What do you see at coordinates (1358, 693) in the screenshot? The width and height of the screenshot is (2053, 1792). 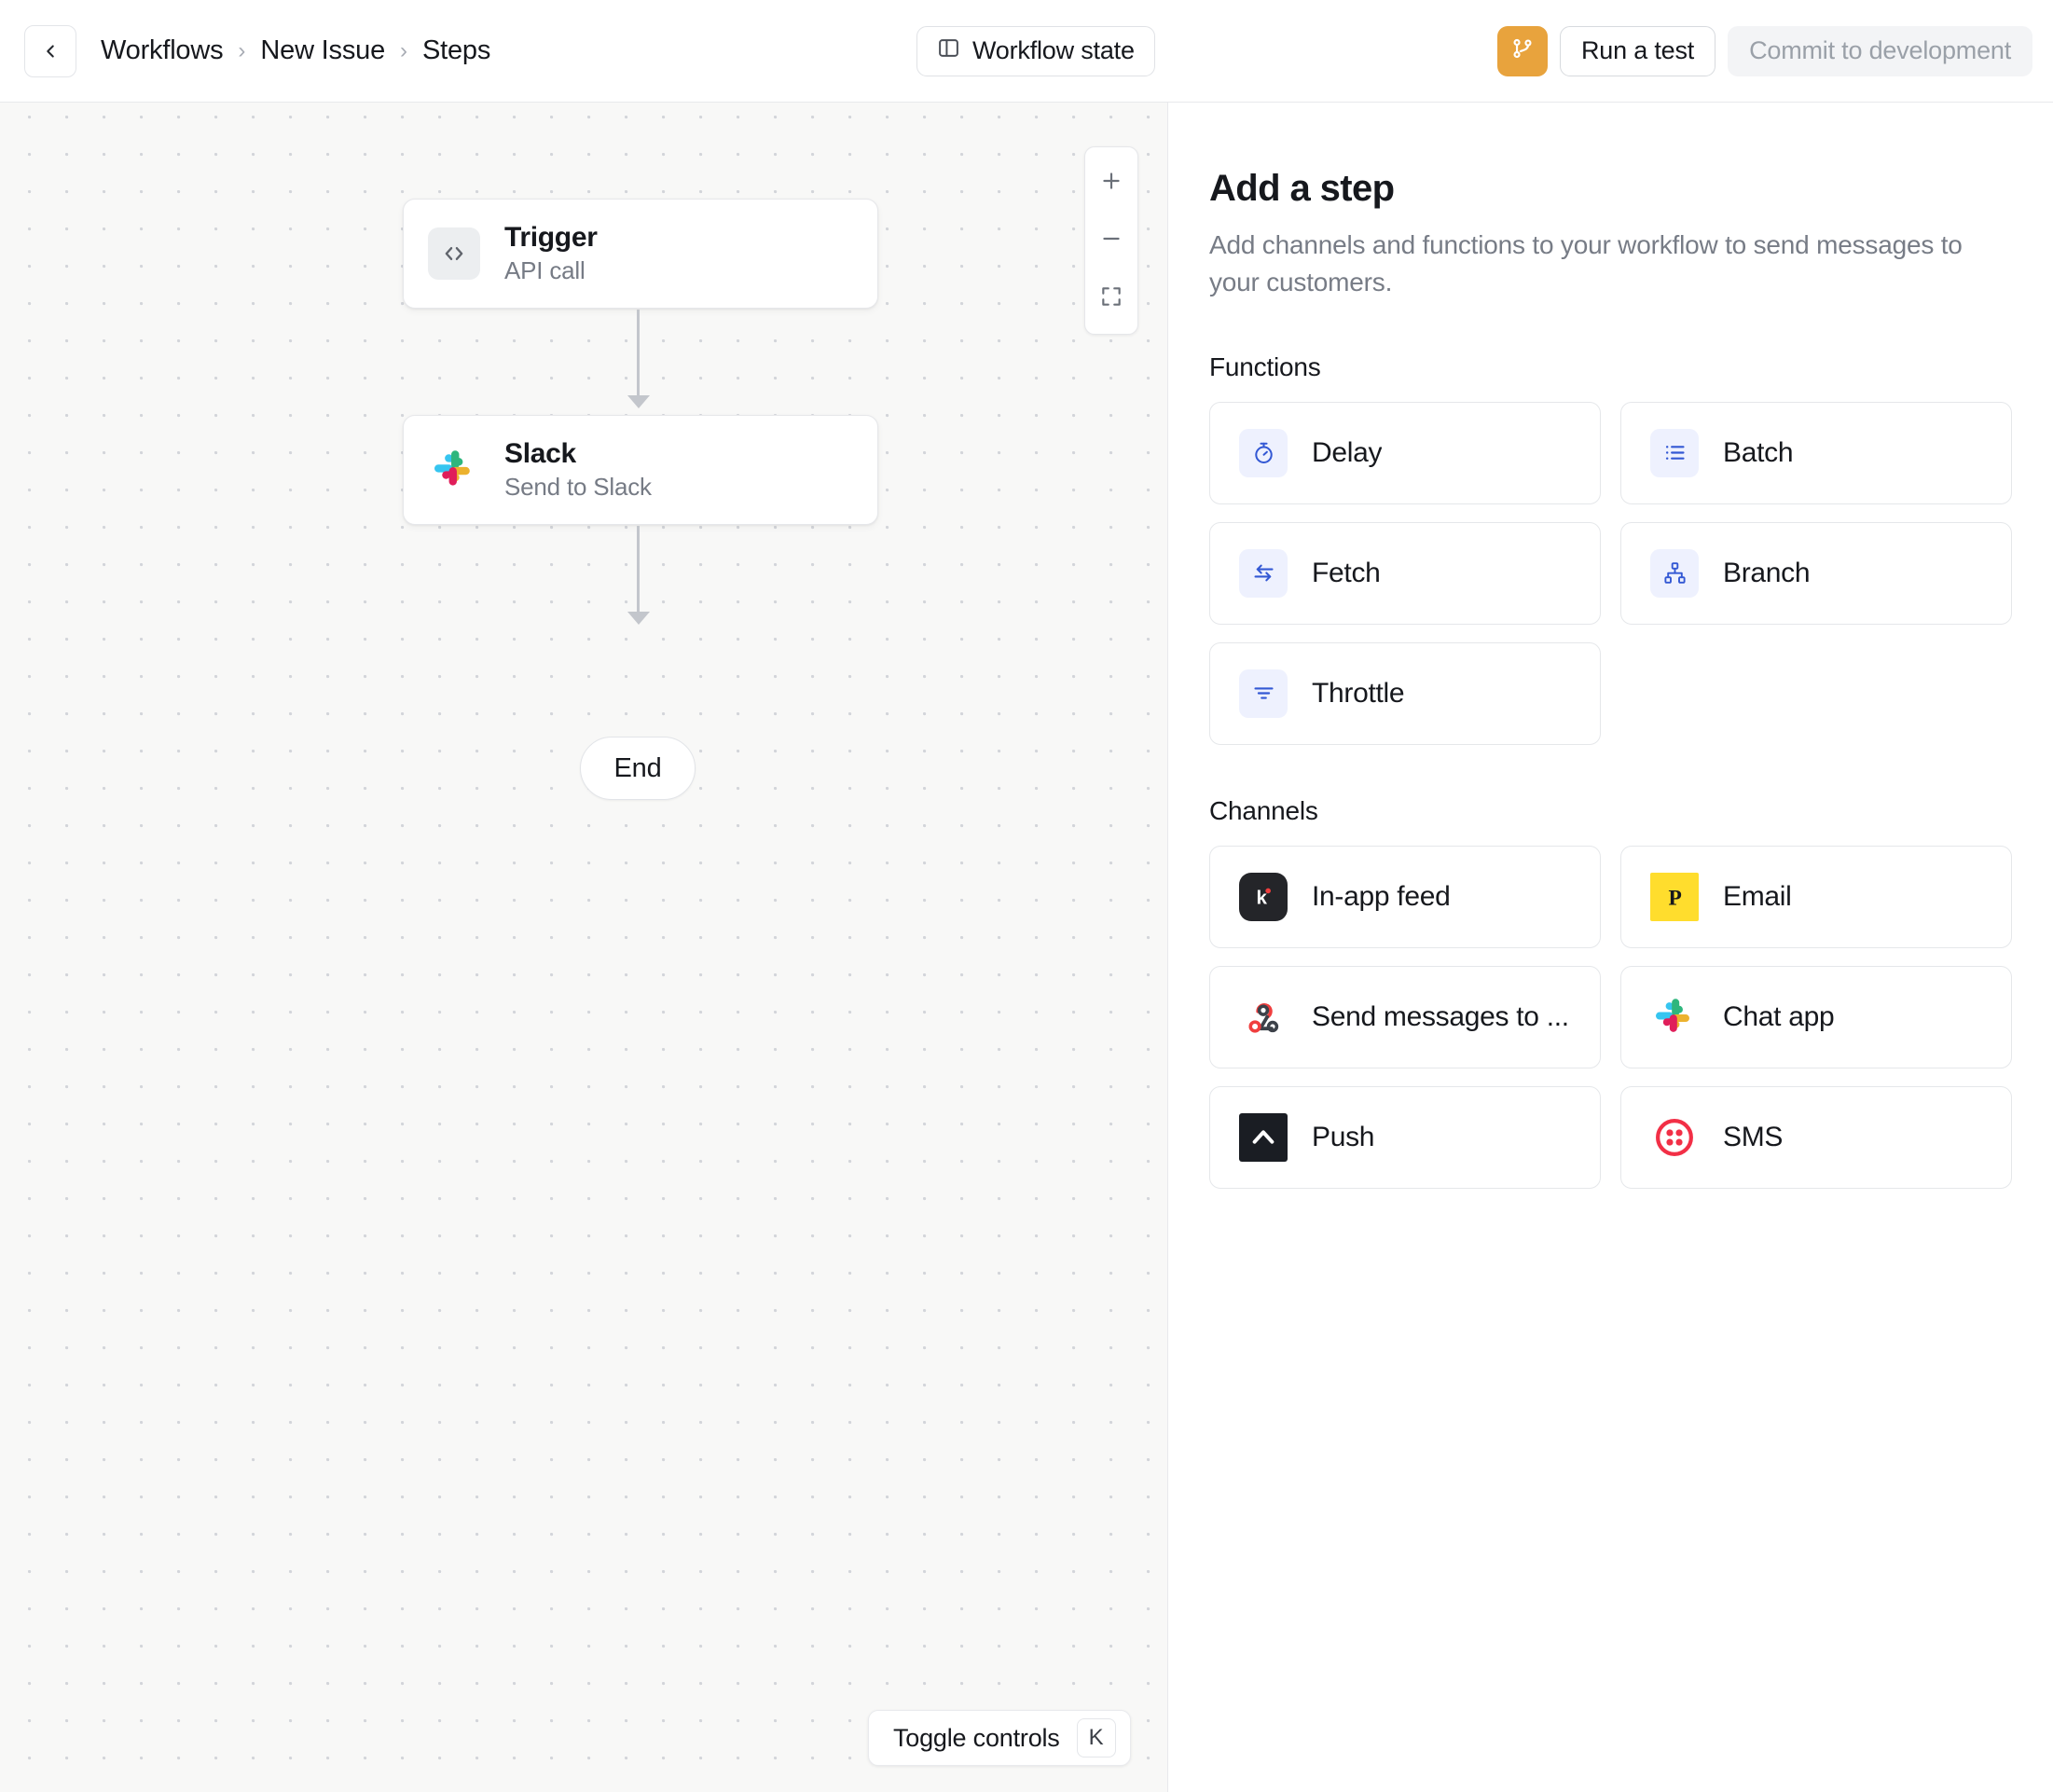 I see `function-label: Throttle` at bounding box center [1358, 693].